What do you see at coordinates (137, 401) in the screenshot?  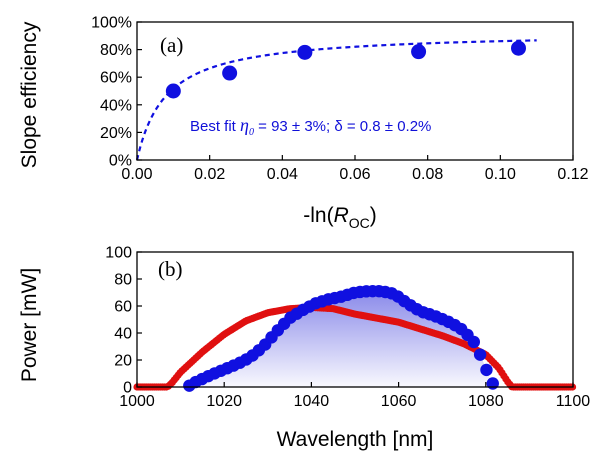 I see `panel-b-x-tick-label: 1000` at bounding box center [137, 401].